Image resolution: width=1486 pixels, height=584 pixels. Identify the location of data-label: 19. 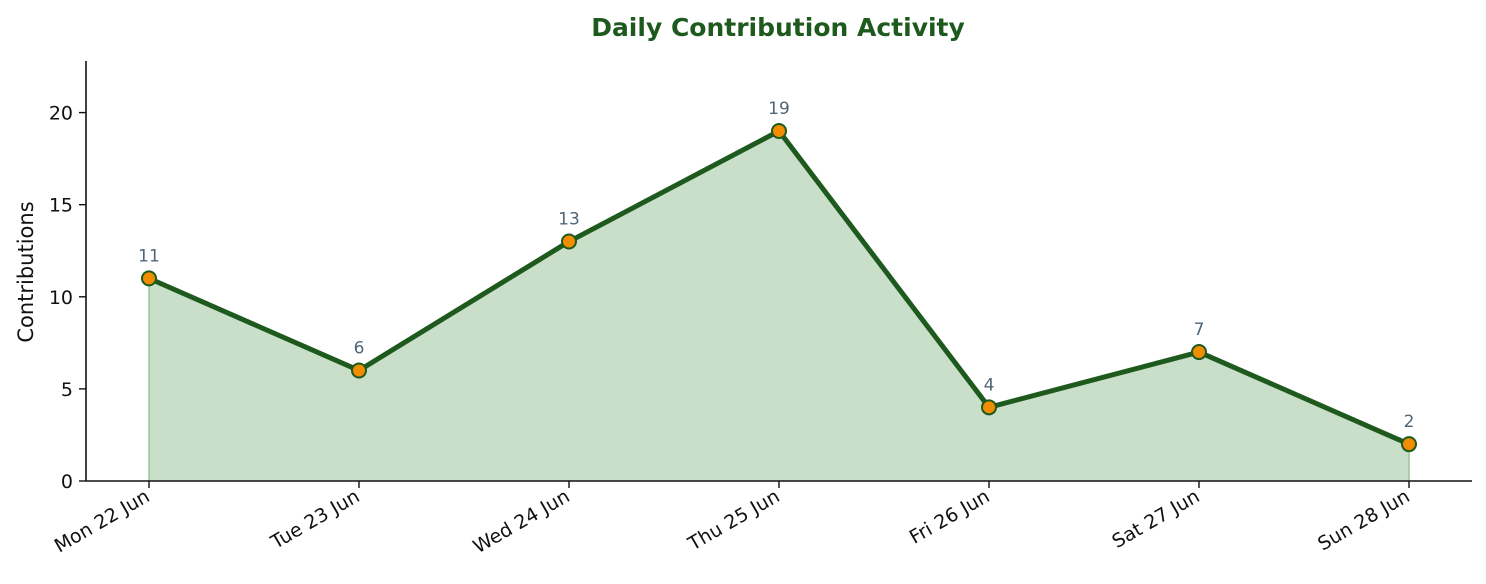
(779, 109).